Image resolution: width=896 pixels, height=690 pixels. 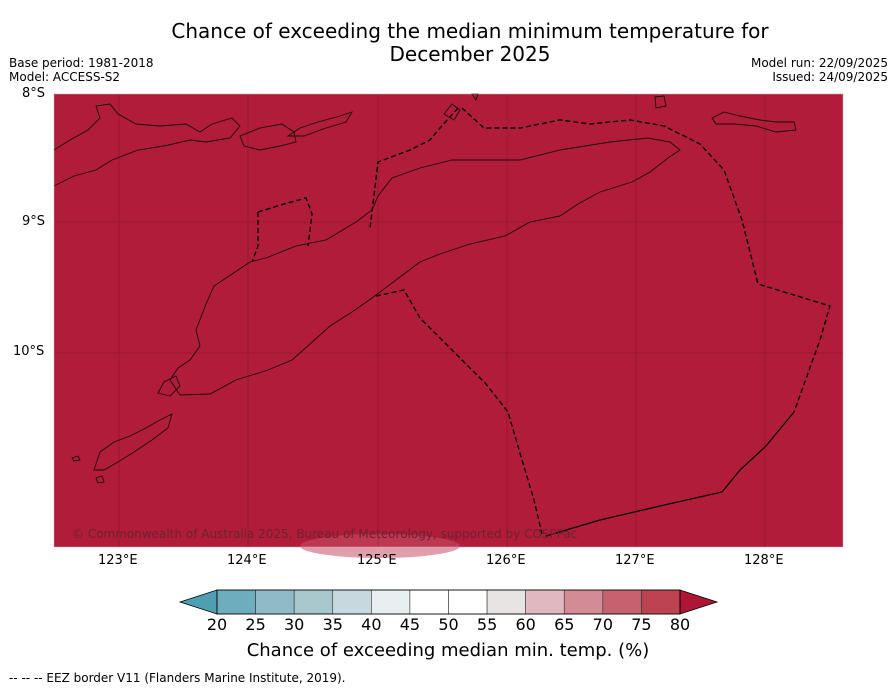 I want to click on savu-island-coast, so click(x=76, y=458).